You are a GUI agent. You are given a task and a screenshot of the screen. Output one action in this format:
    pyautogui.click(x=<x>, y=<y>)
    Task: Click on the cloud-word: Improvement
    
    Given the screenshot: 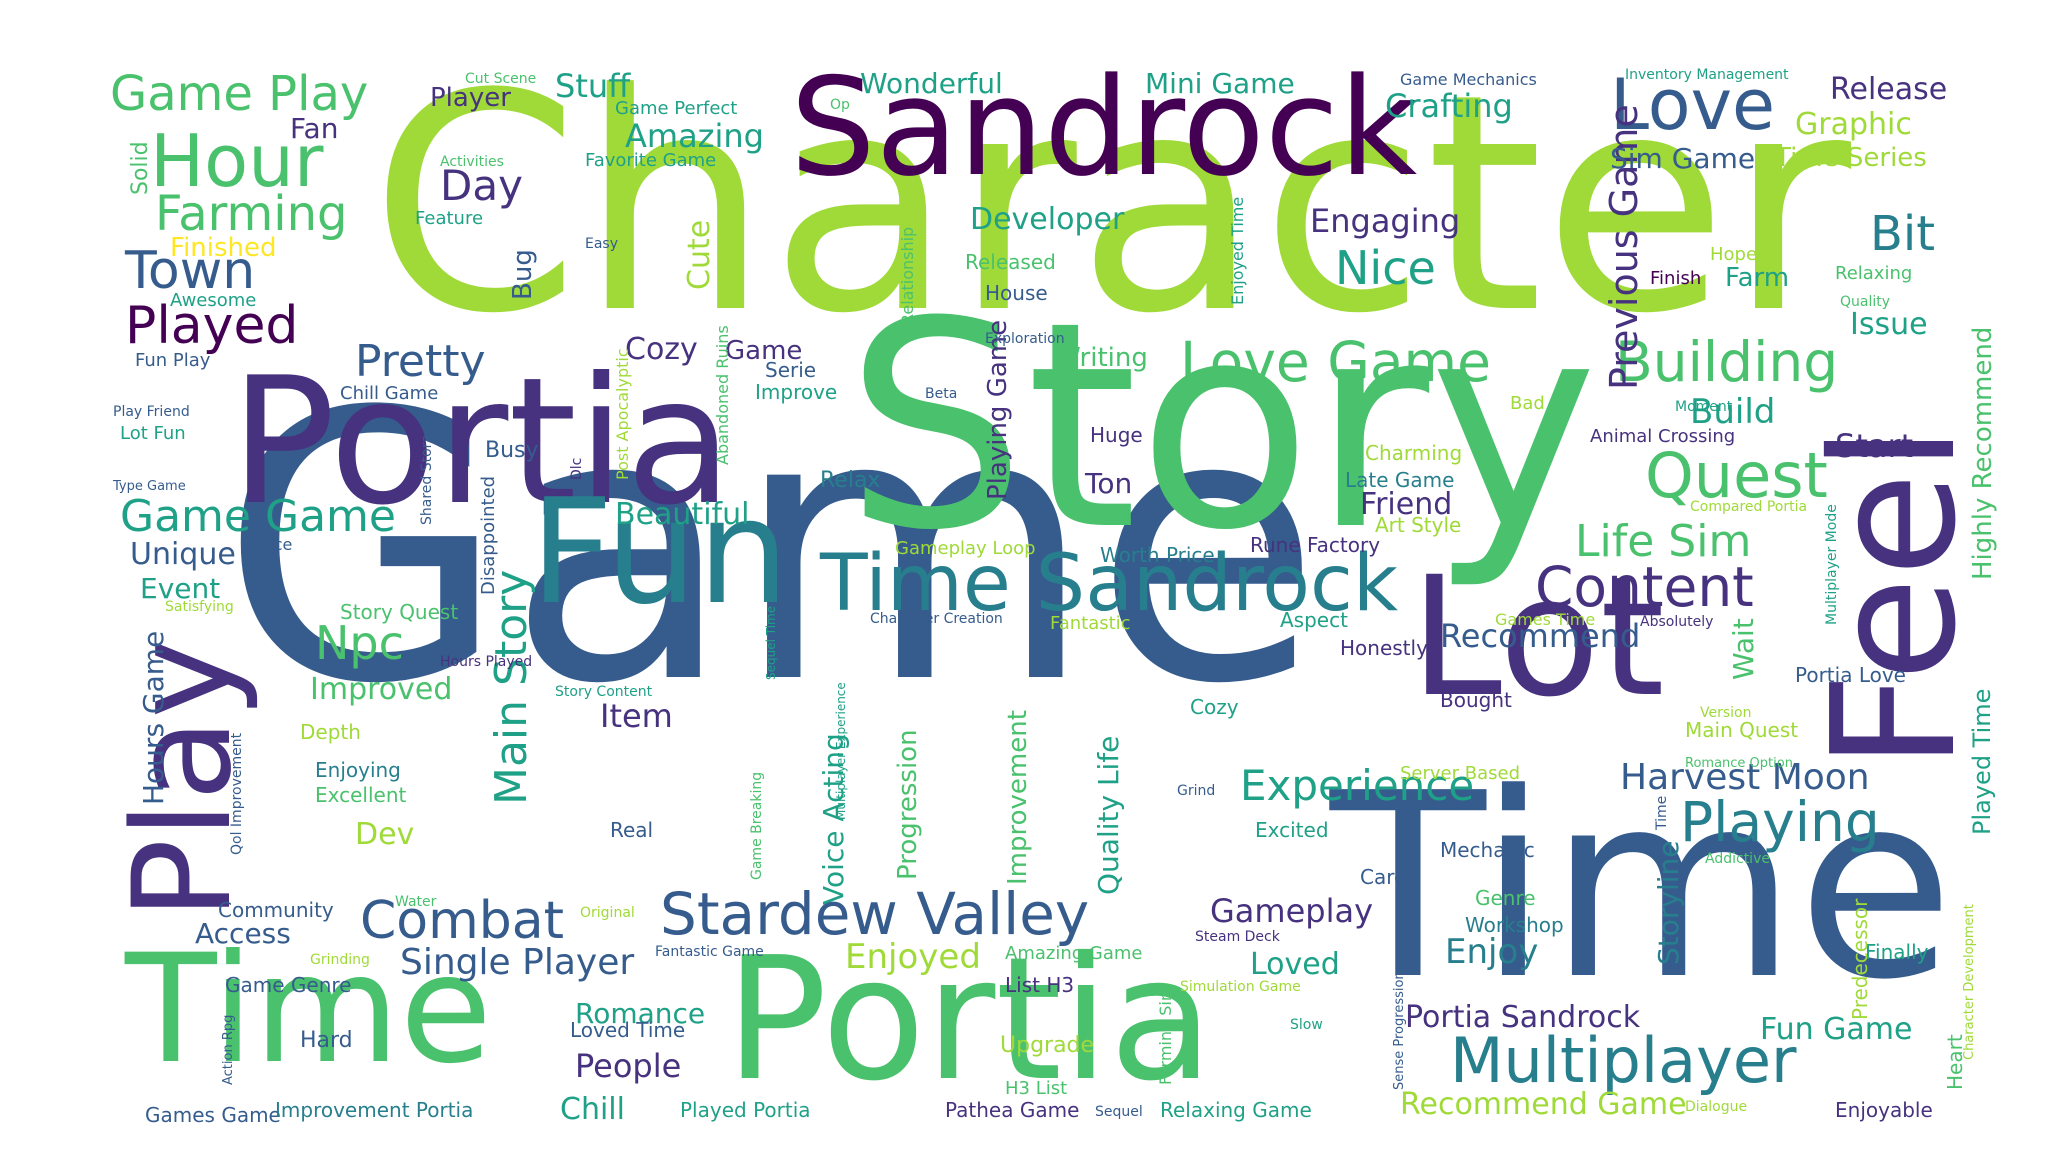 What is the action you would take?
    pyautogui.click(x=1018, y=797)
    